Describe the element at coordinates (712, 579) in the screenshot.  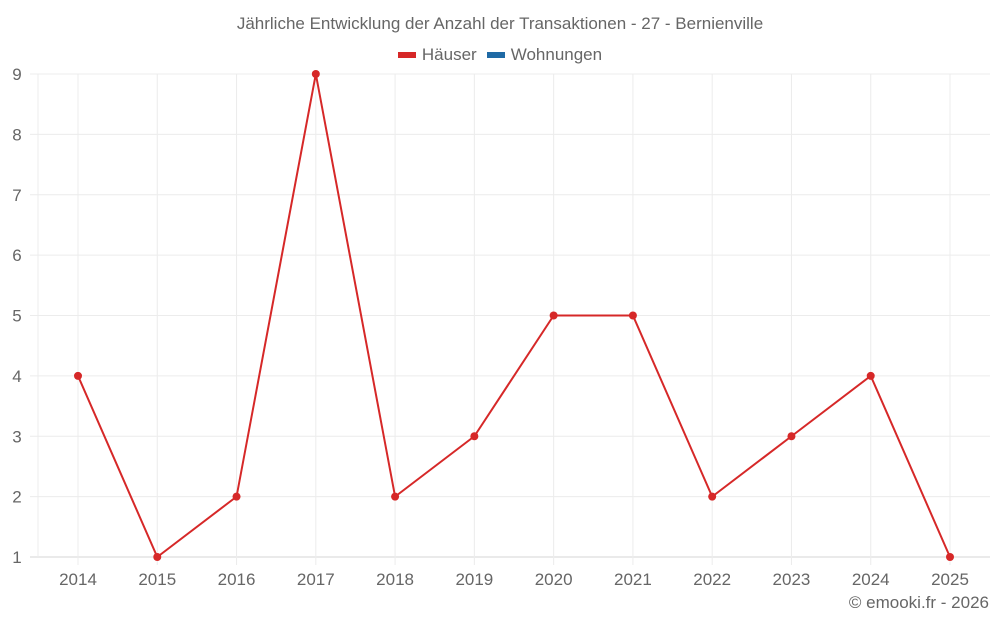
I see `x-tick-label: 2022` at that location.